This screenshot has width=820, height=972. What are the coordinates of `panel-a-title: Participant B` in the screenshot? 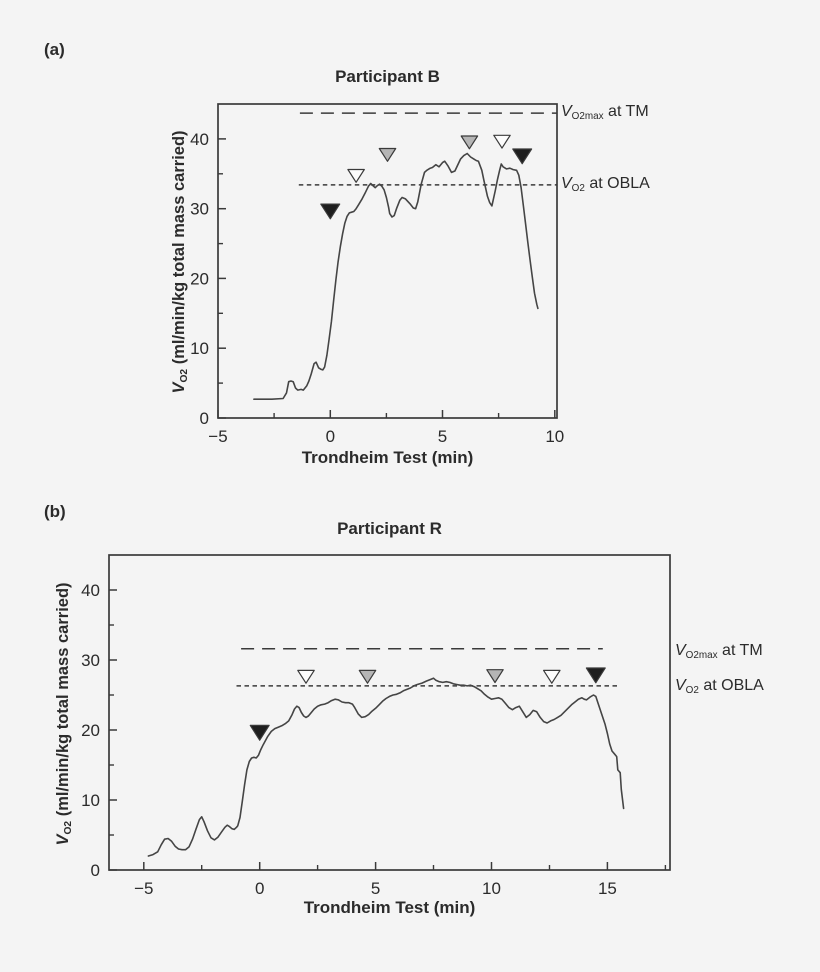 It's located at (387, 76).